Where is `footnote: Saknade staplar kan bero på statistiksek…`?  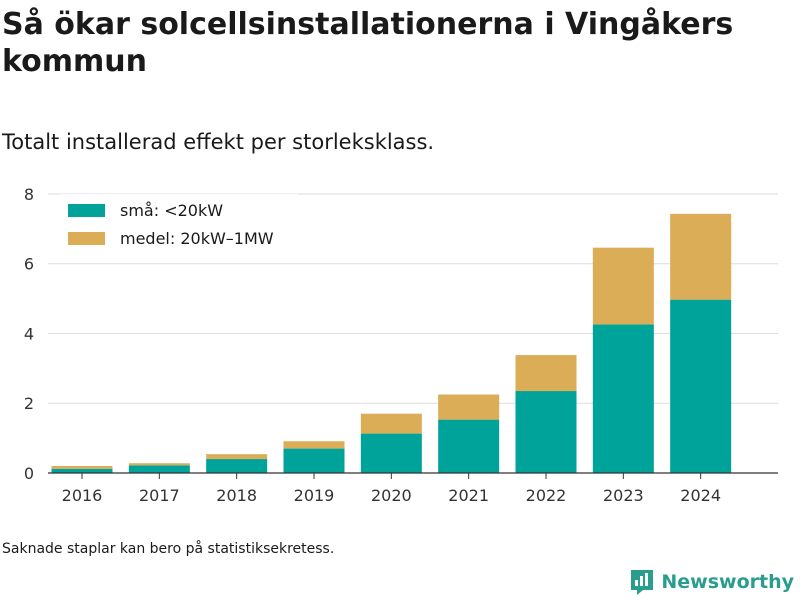
footnote: Saknade staplar kan bero på statistiksek… is located at coordinates (168, 549).